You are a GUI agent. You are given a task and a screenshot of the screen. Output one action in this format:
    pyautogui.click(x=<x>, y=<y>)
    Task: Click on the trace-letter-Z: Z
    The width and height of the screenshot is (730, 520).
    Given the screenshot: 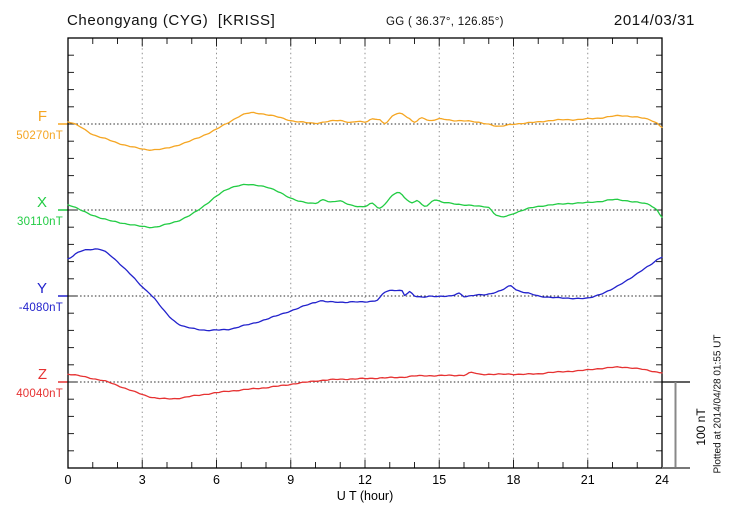 What is the action you would take?
    pyautogui.click(x=42, y=374)
    